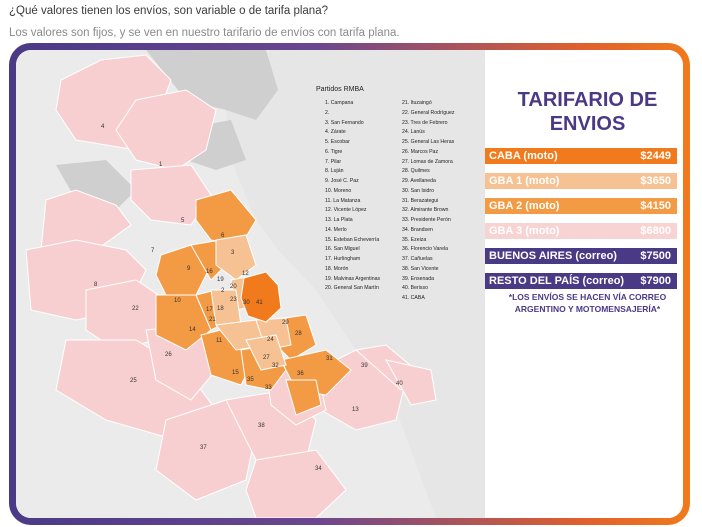  What do you see at coordinates (346, 210) in the screenshot?
I see `legend-entry: 12. Vicente López` at bounding box center [346, 210].